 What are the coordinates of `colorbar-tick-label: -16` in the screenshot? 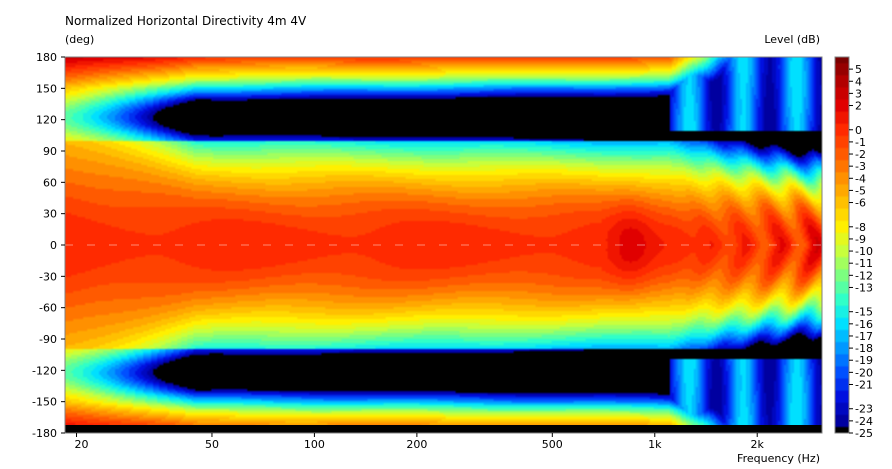 It's located at (864, 324).